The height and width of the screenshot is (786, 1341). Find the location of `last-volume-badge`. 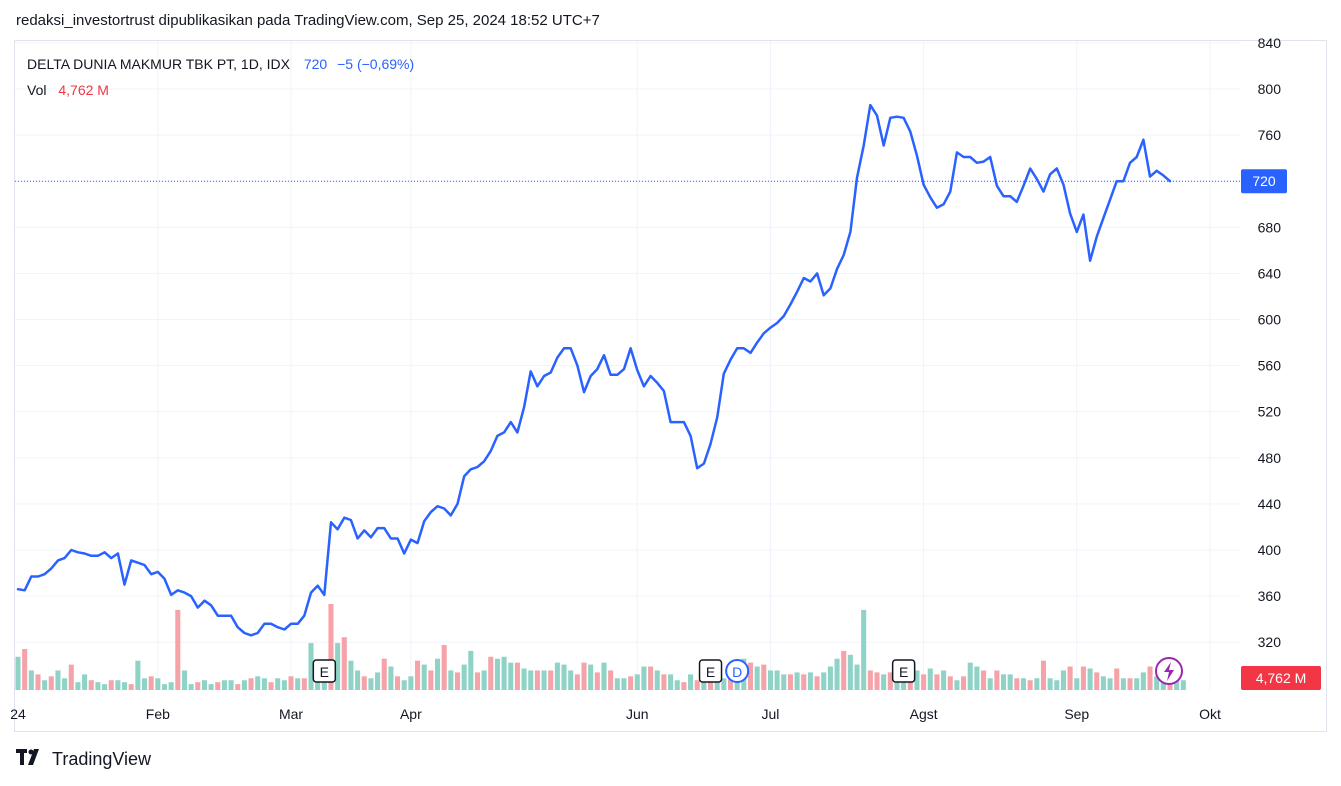

last-volume-badge is located at coordinates (1281, 678).